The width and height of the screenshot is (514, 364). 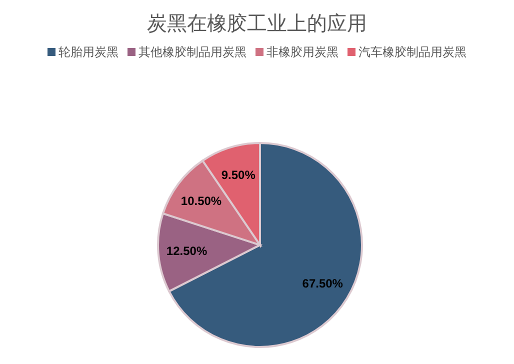 I want to click on legend-label: 其他橡胶制品用炭黑, so click(x=192, y=52).